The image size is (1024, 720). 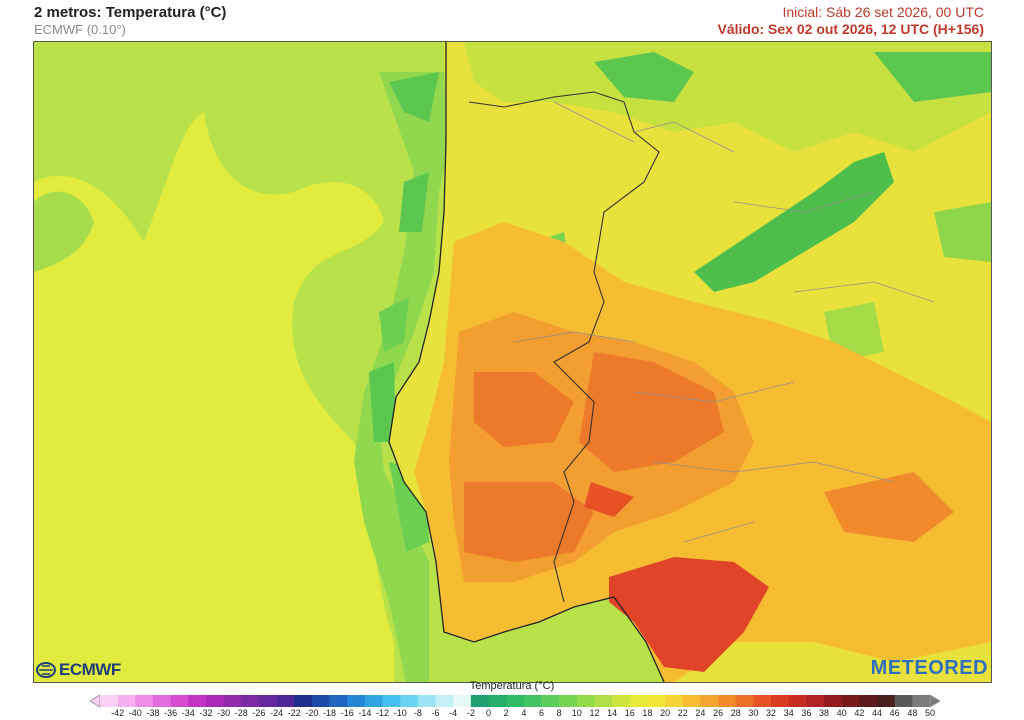 What do you see at coordinates (435, 713) in the screenshot?
I see `legend-tick-label: -6` at bounding box center [435, 713].